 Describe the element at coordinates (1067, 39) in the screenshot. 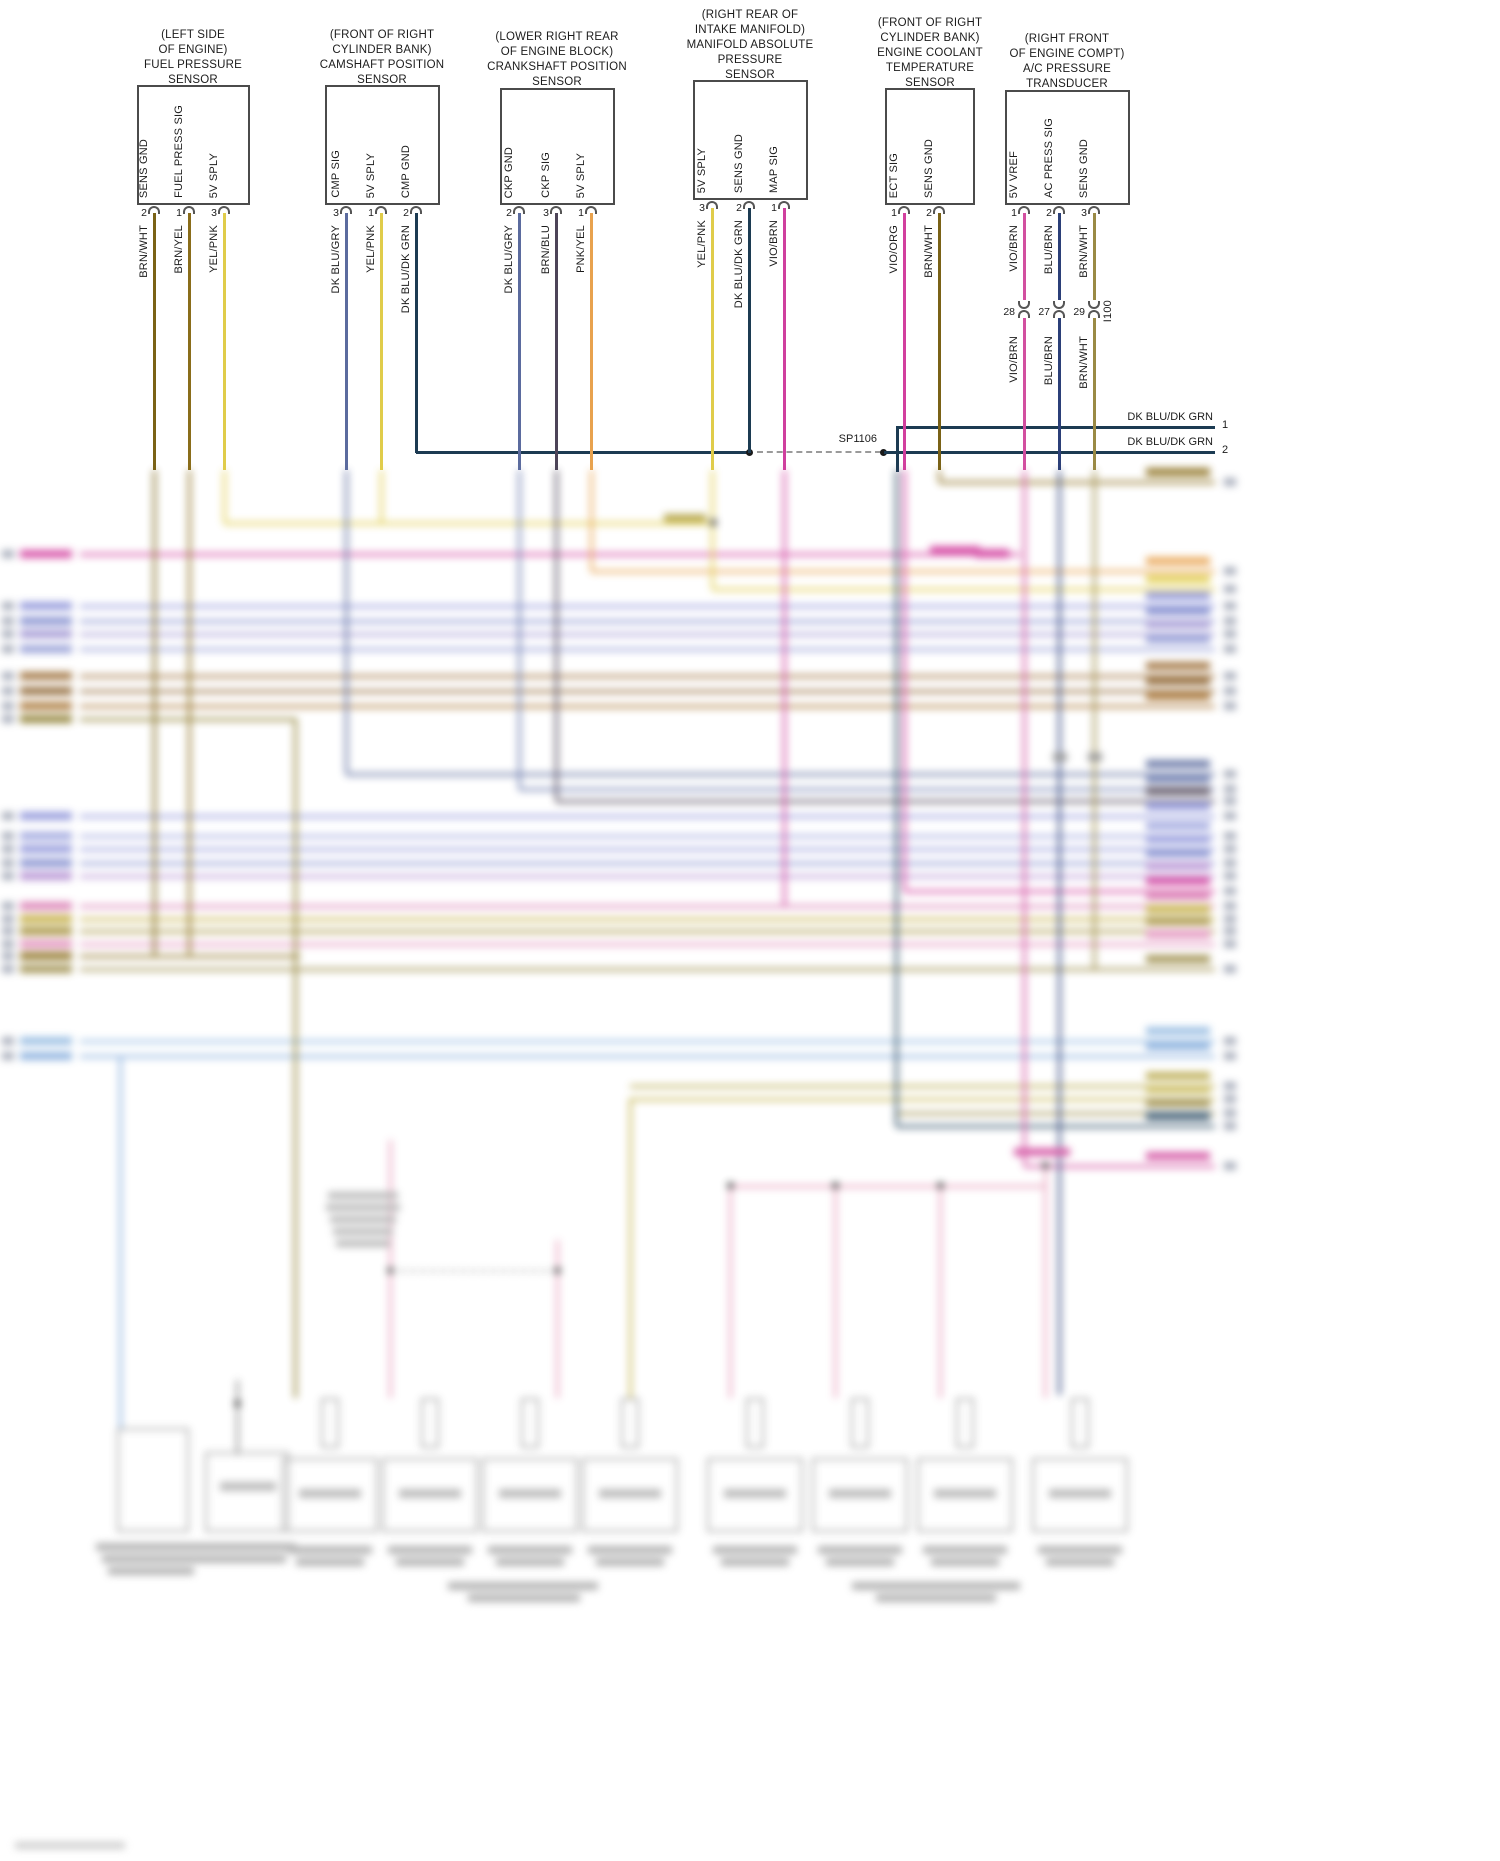

I see `sensor-title-line: (RIGHT FRONT` at that location.